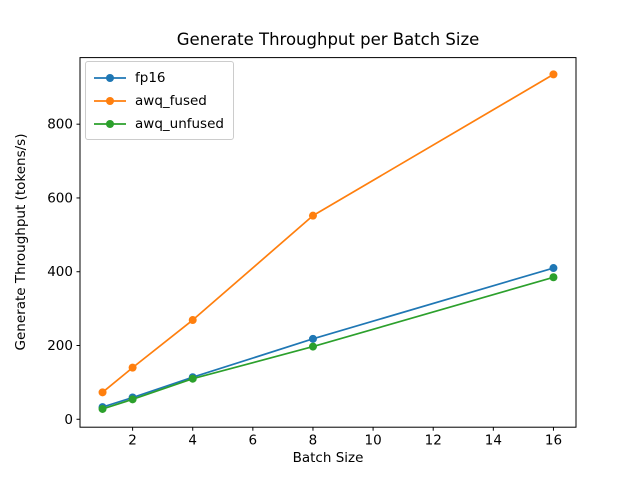 This screenshot has height=480, width=640. Describe the element at coordinates (132, 441) in the screenshot. I see `x-tick-label: 2` at that location.